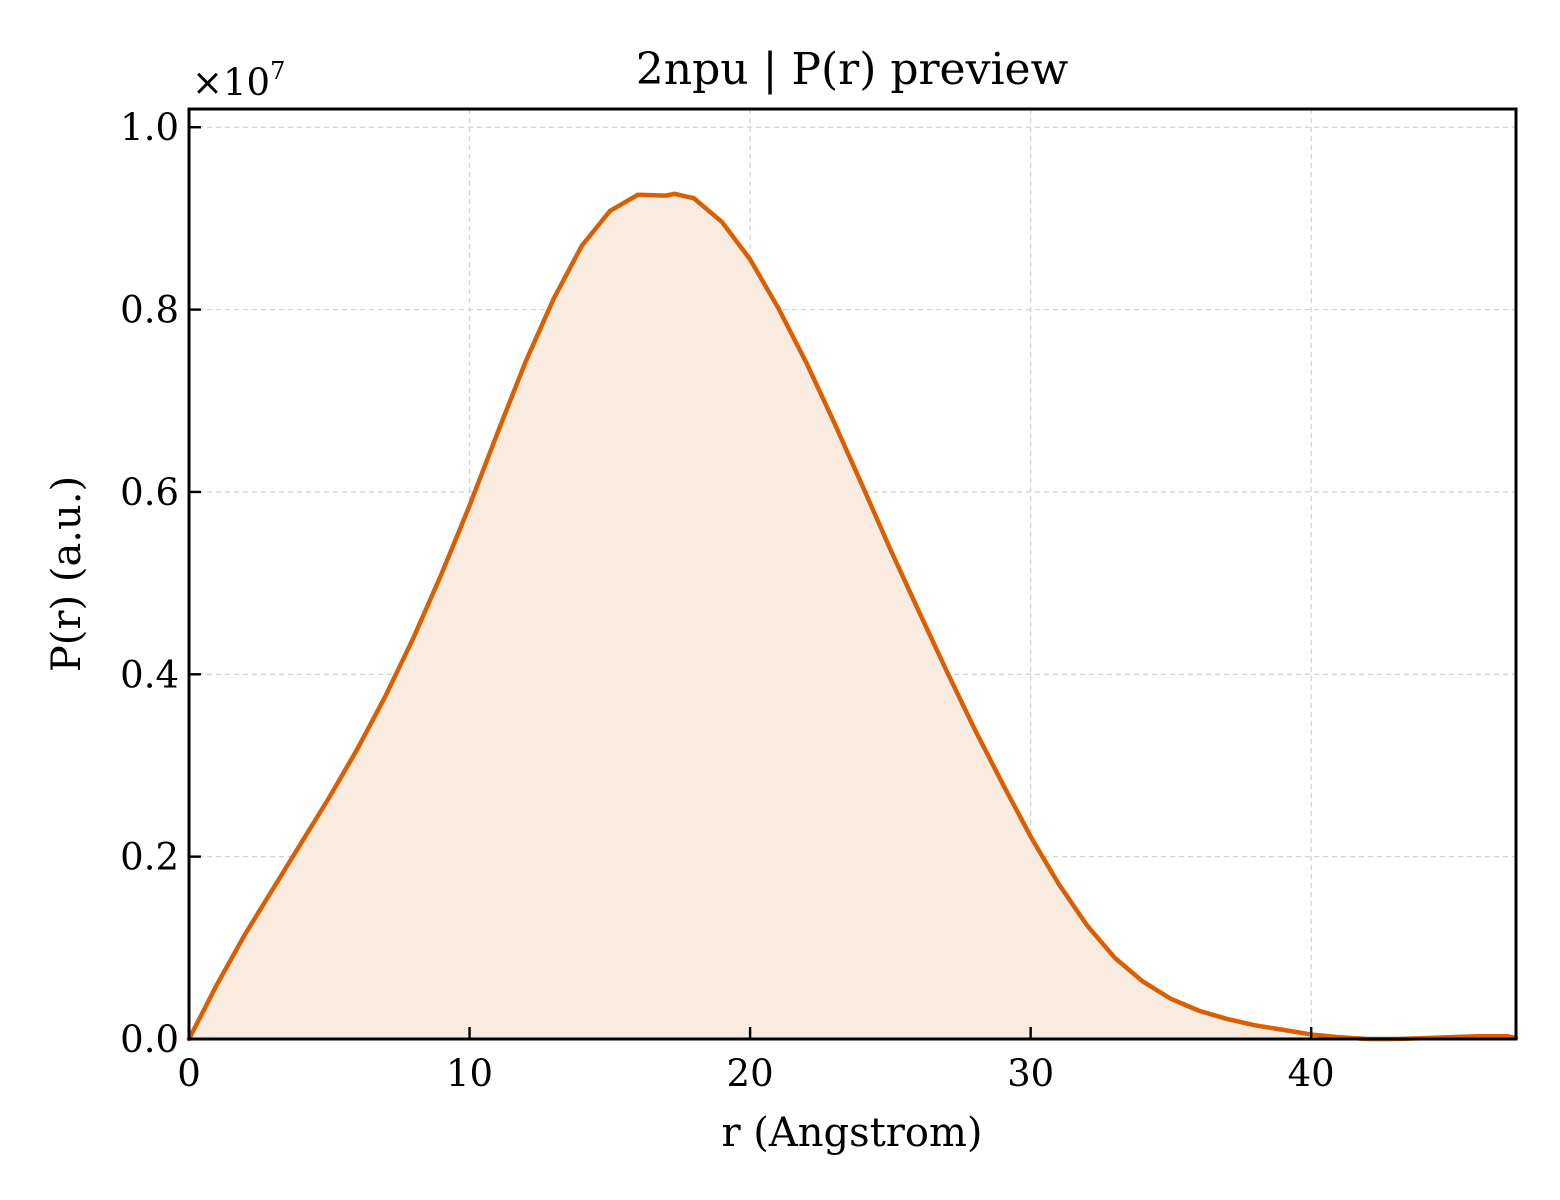 The height and width of the screenshot is (1200, 1560). What do you see at coordinates (149, 310) in the screenshot?
I see `y-tick-label: 0.8` at bounding box center [149, 310].